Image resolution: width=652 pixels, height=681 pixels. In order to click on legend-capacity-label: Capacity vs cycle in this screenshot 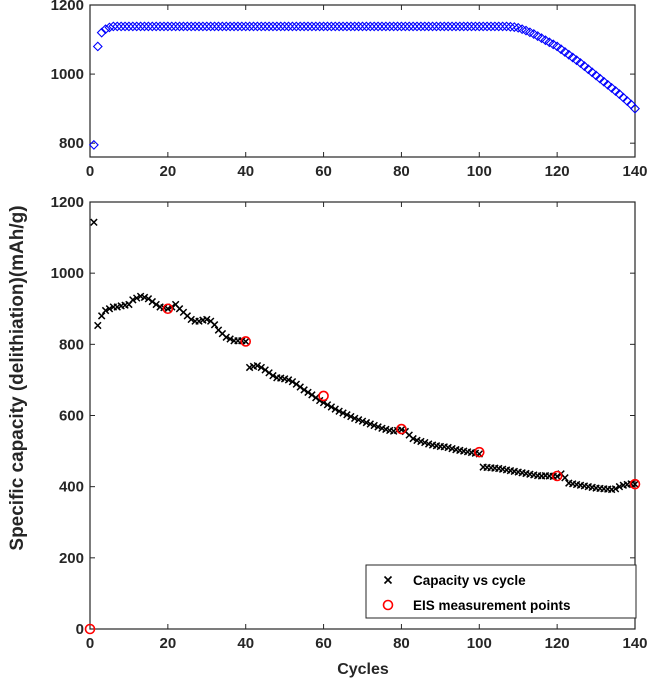, I will do `click(469, 580)`.